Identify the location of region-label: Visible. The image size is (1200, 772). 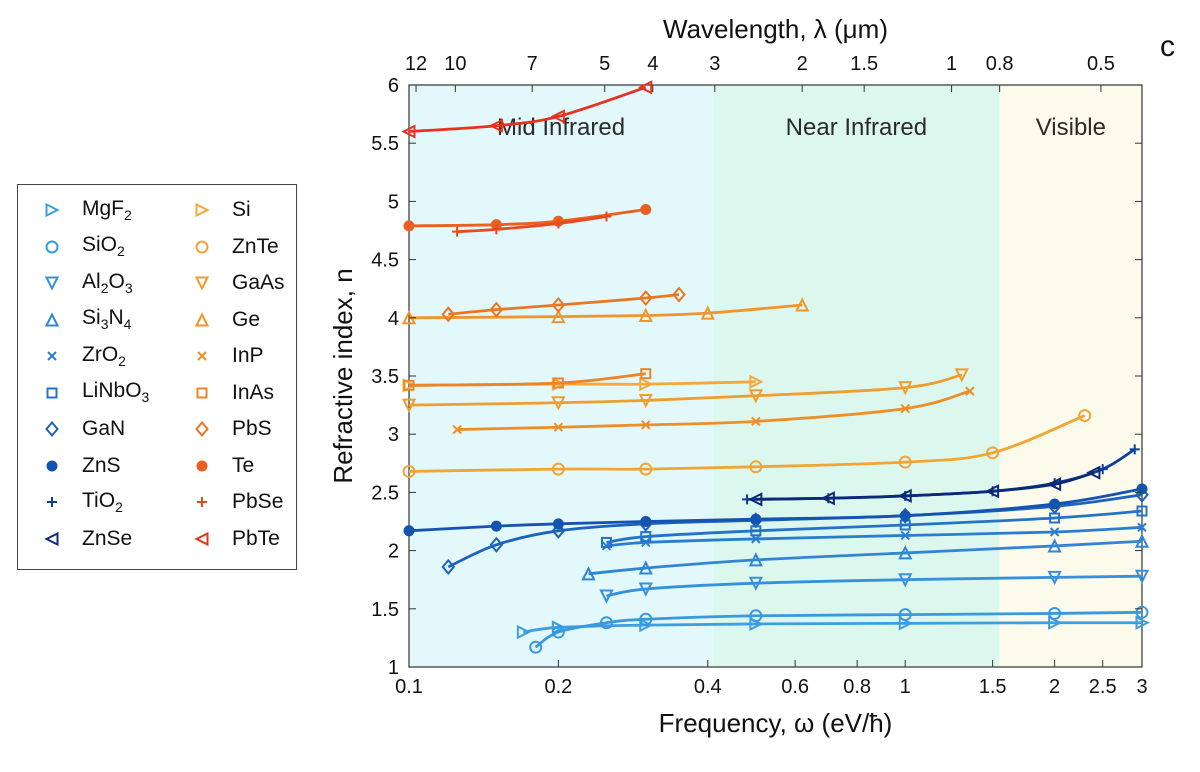
(1071, 127).